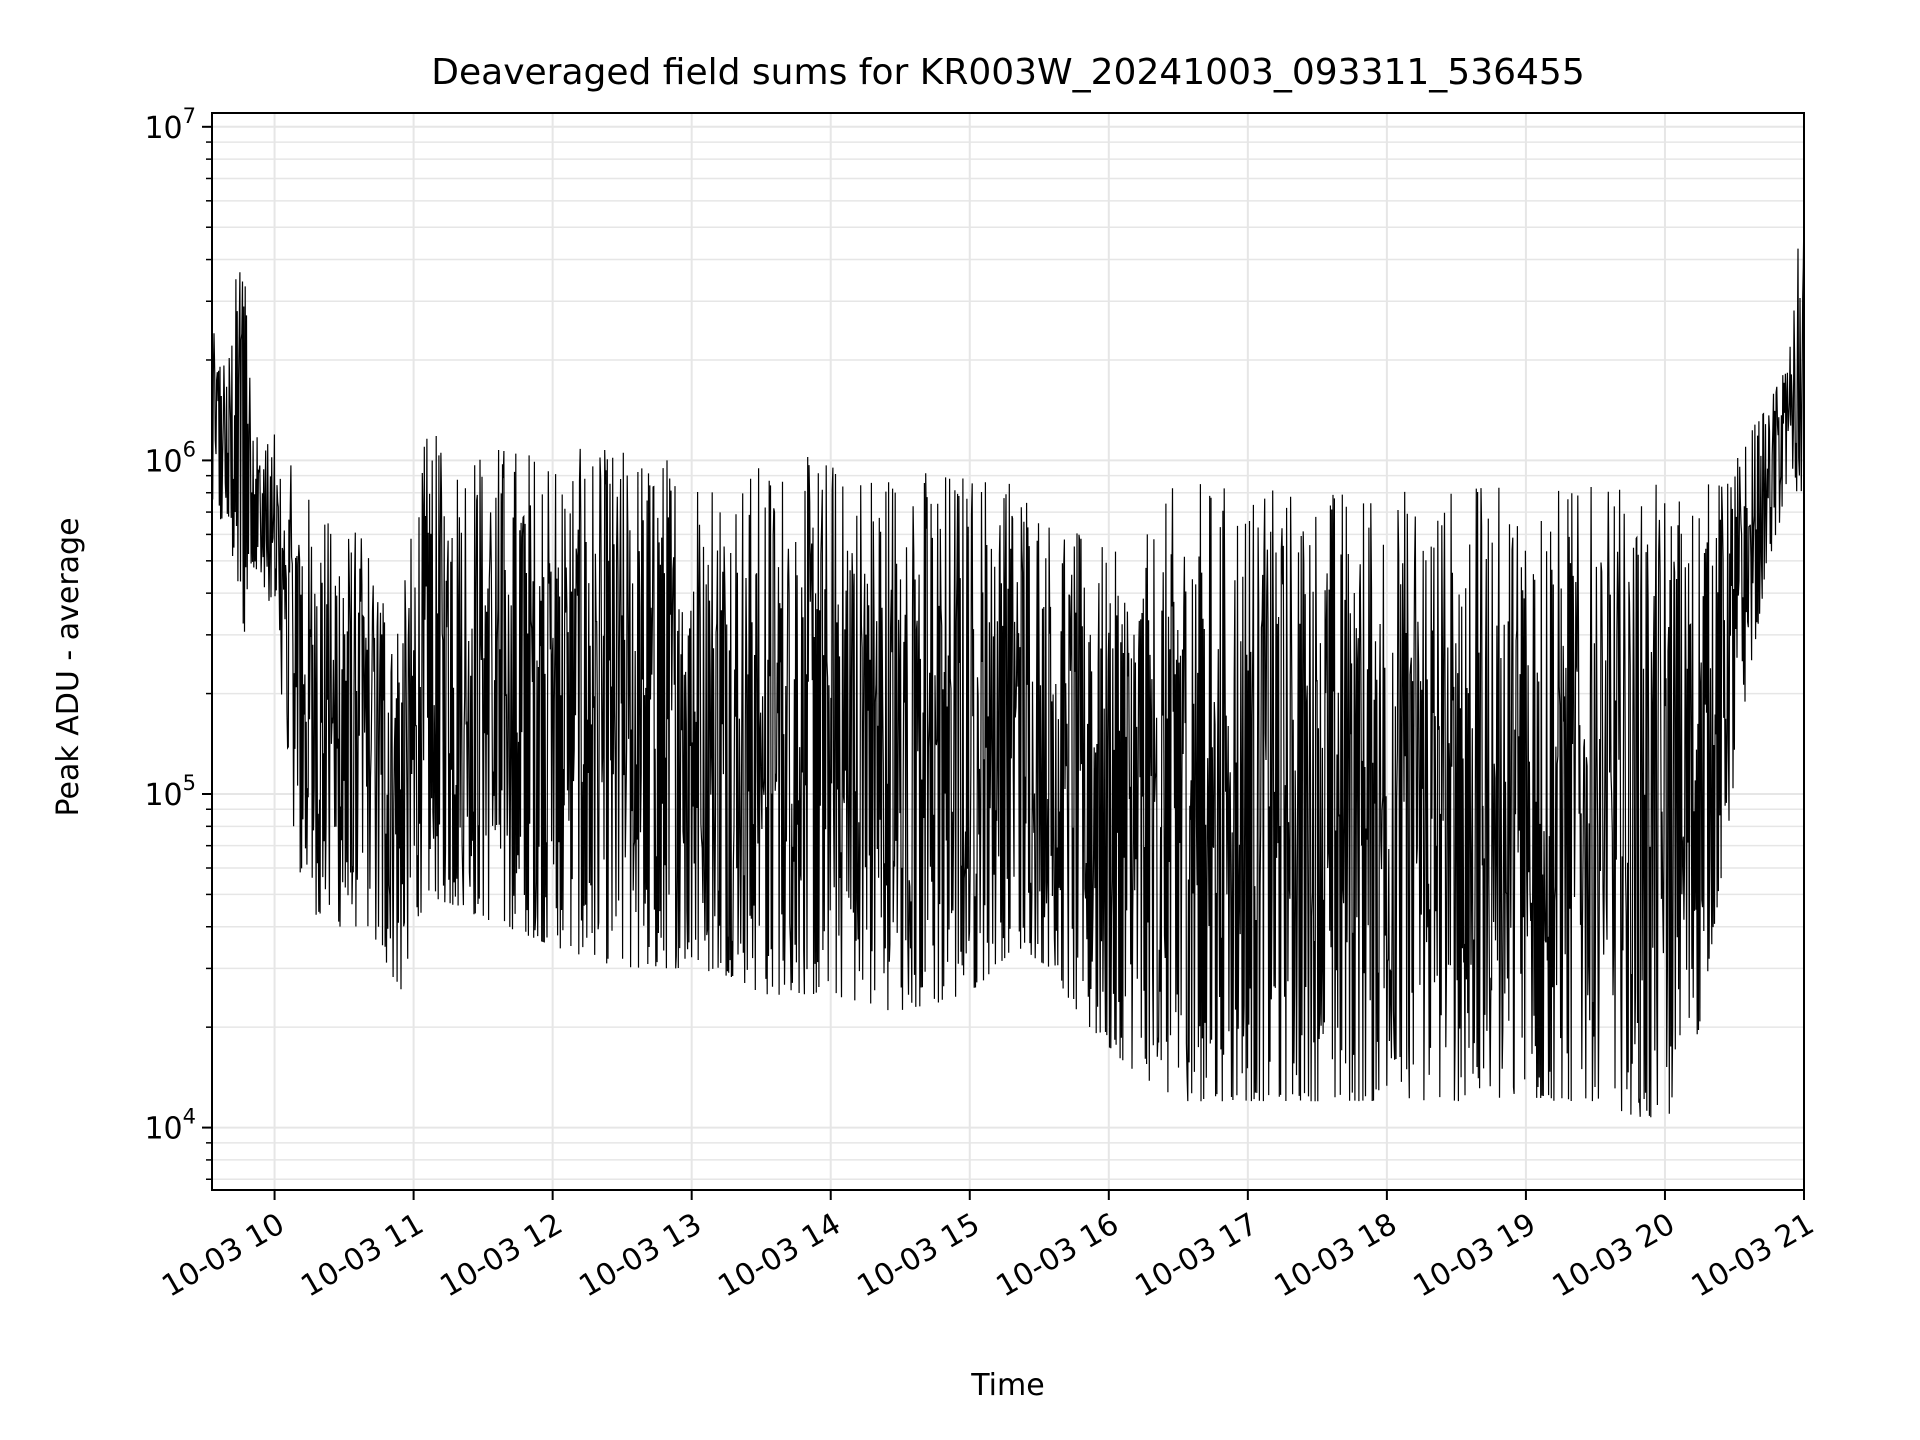 The height and width of the screenshot is (1440, 1920). What do you see at coordinates (1007, 1385) in the screenshot?
I see `x-axis-label: Time` at bounding box center [1007, 1385].